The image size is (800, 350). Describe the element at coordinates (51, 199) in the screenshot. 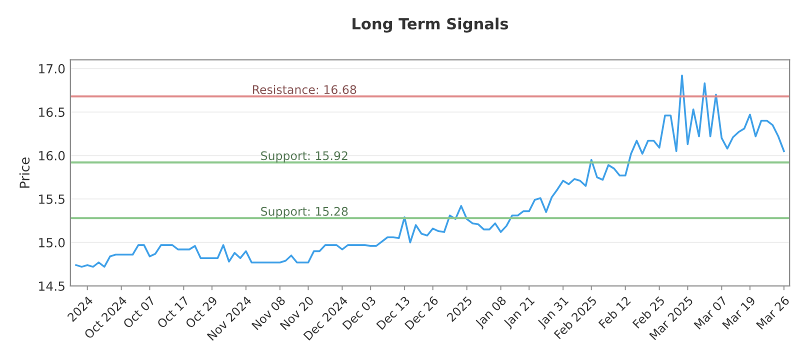

I see `y-tick-label: 15.5` at that location.